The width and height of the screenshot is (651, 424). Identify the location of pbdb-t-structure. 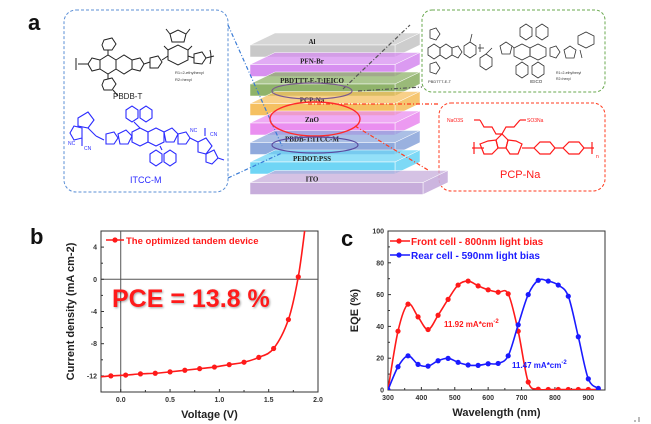
(145, 62).